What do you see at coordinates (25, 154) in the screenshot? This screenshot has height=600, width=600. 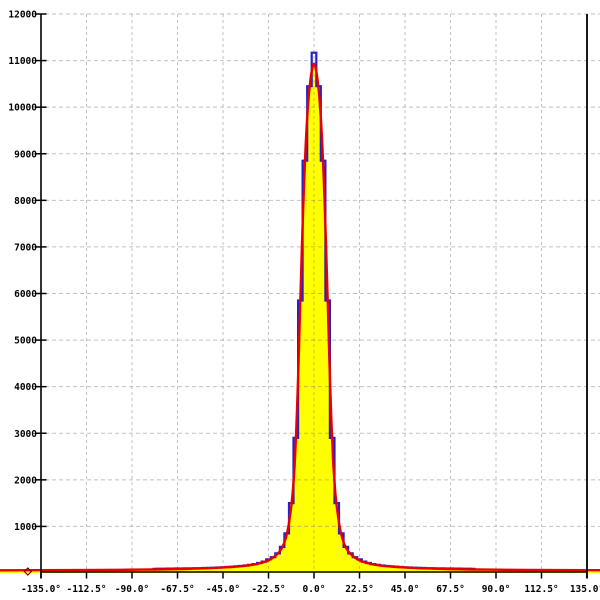 I see `y-tick-label: 9000` at bounding box center [25, 154].